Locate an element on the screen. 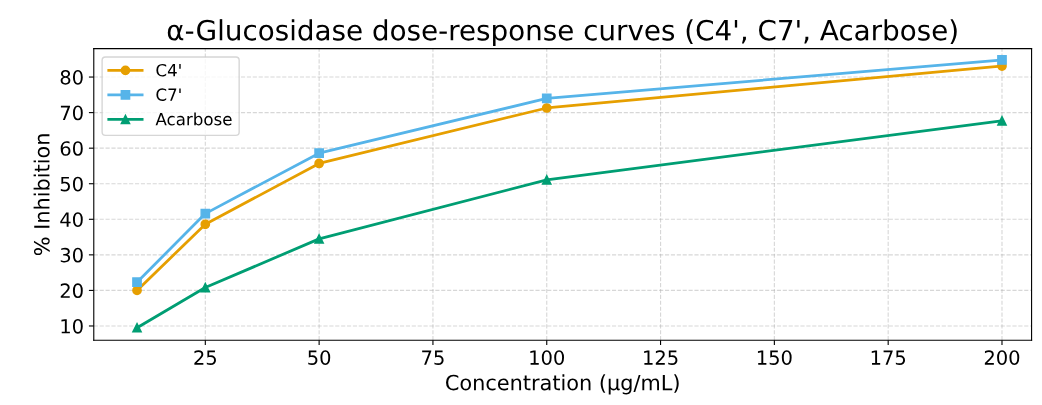  y-tick-label: 70 is located at coordinates (71, 113).